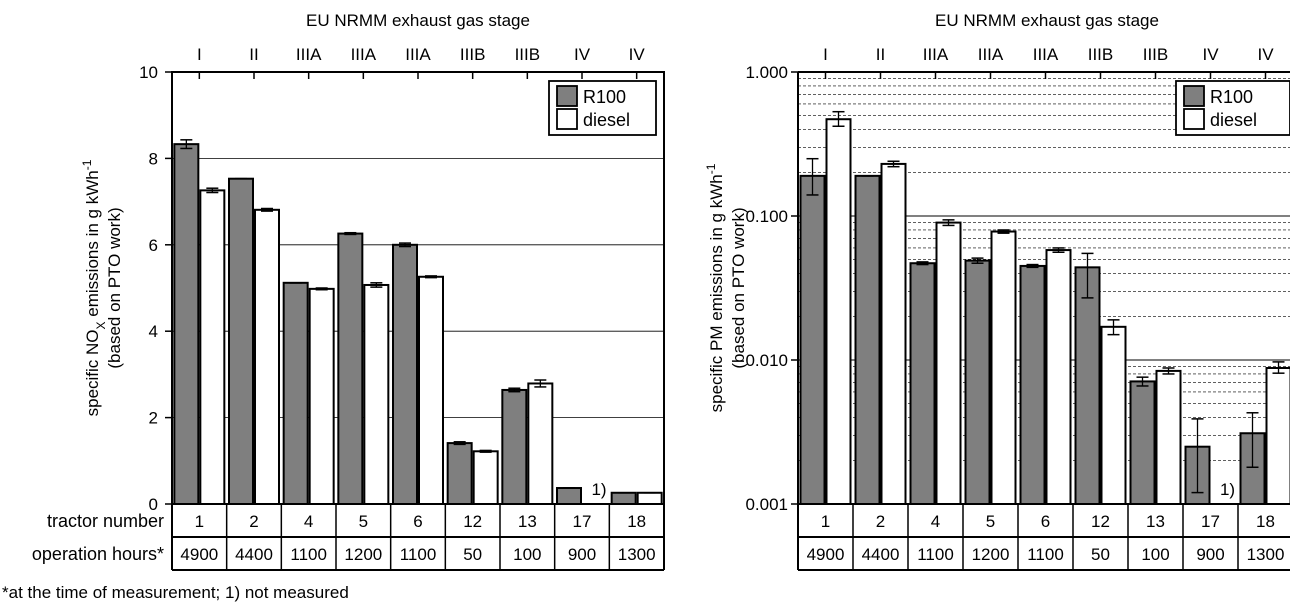  What do you see at coordinates (606, 120) in the screenshot?
I see `nox-legend-label-diesel: diesel` at bounding box center [606, 120].